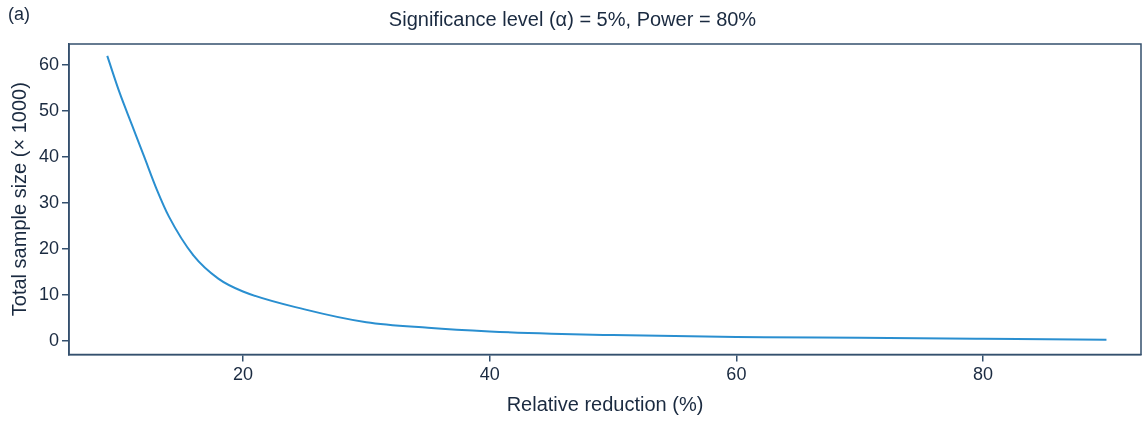 The height and width of the screenshot is (421, 1145). I want to click on chart-title: Significance level (α) = 5%, Power = 80%, so click(572, 18).